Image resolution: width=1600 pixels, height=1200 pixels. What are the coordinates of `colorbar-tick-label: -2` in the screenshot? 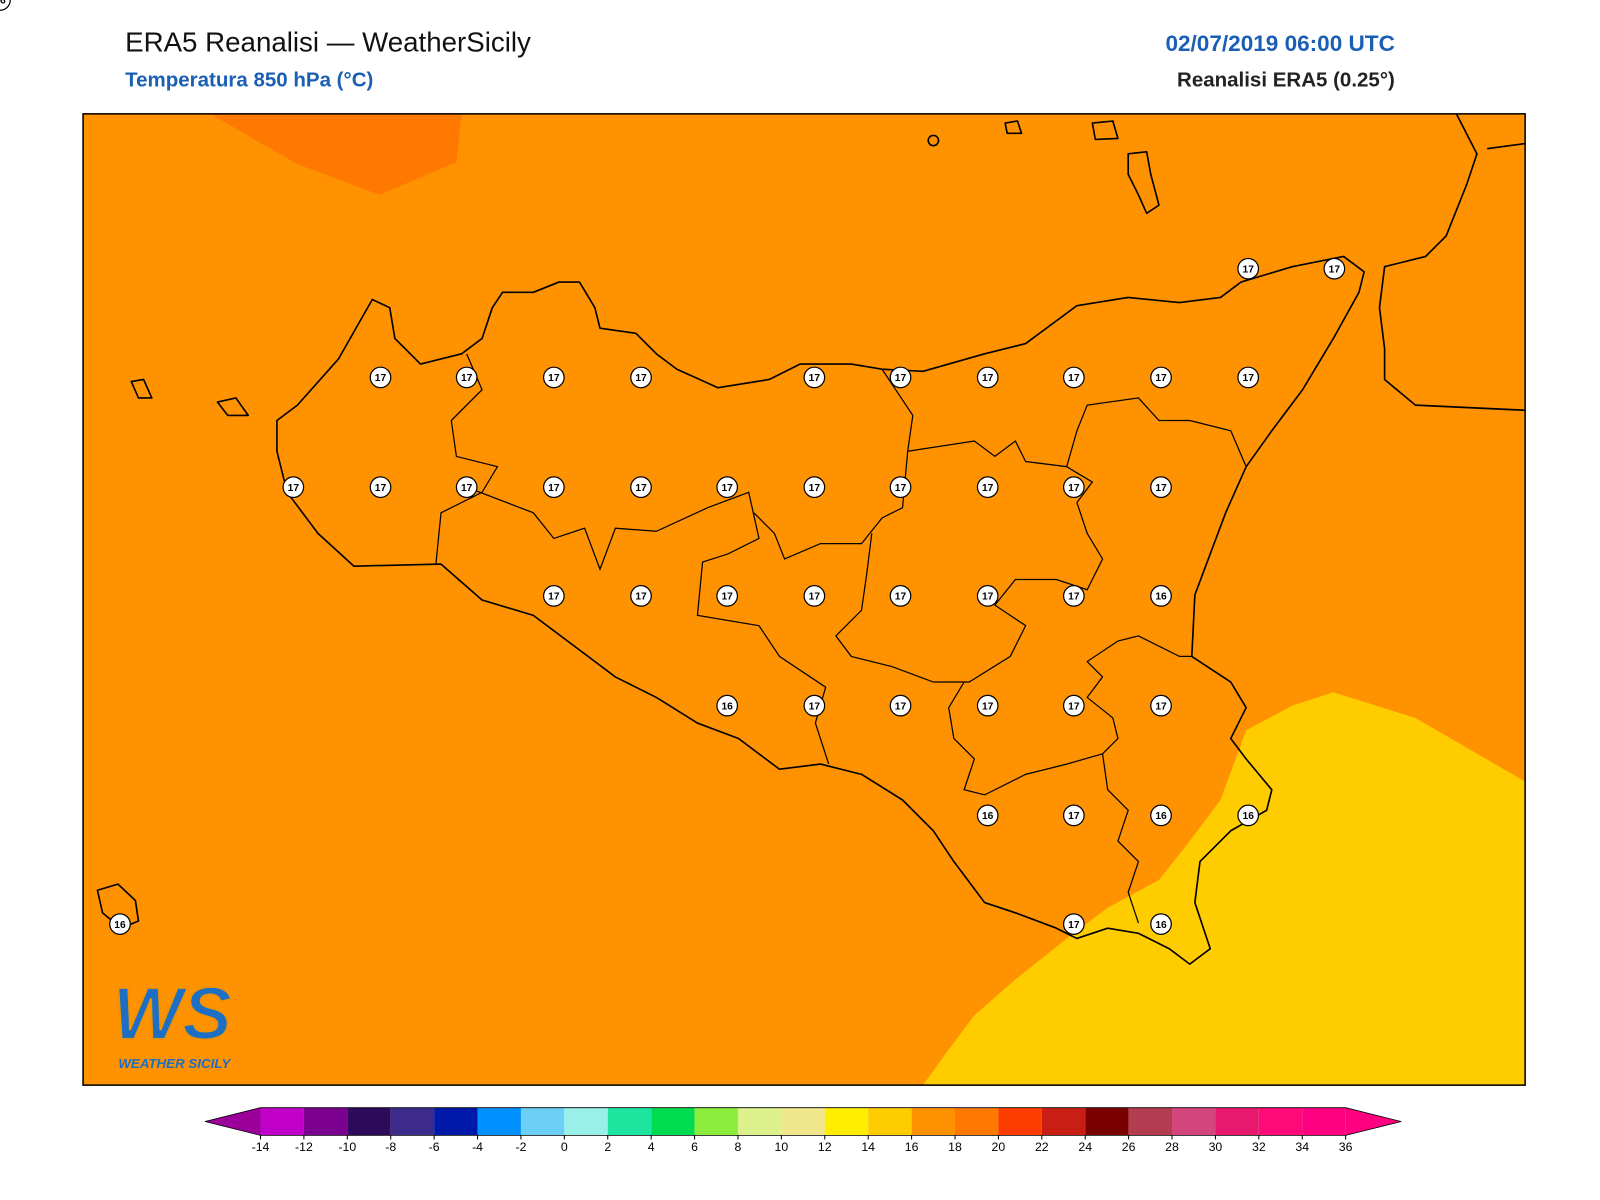 It's located at (520, 1147).